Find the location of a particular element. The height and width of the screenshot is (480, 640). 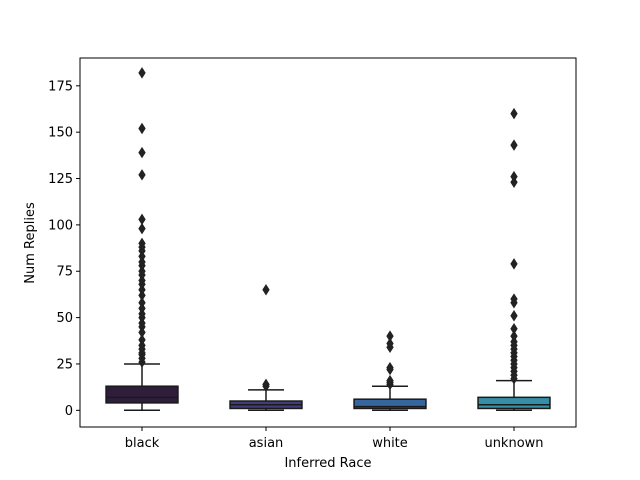

x-axis: black asian white unknown is located at coordinates (334, 439).